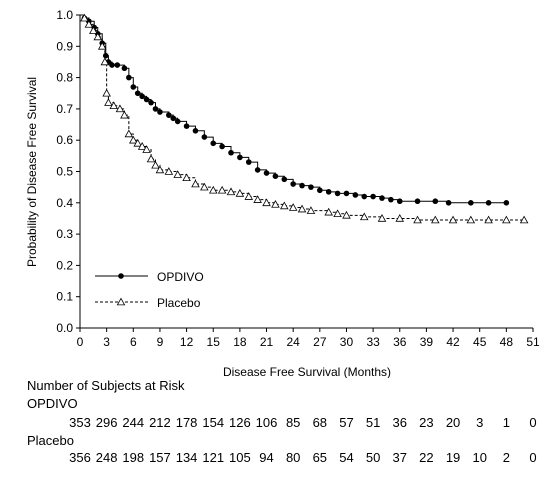 Image resolution: width=558 pixels, height=484 pixels. I want to click on legend: OPDIVO Placebo, so click(149, 290).